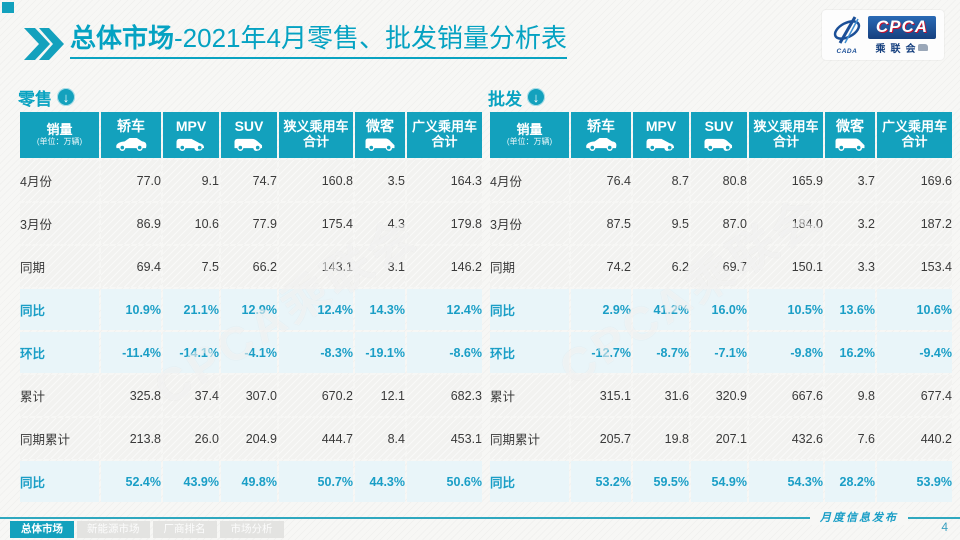 The width and height of the screenshot is (960, 540). I want to click on table-cell: 160.8, so click(316, 180).